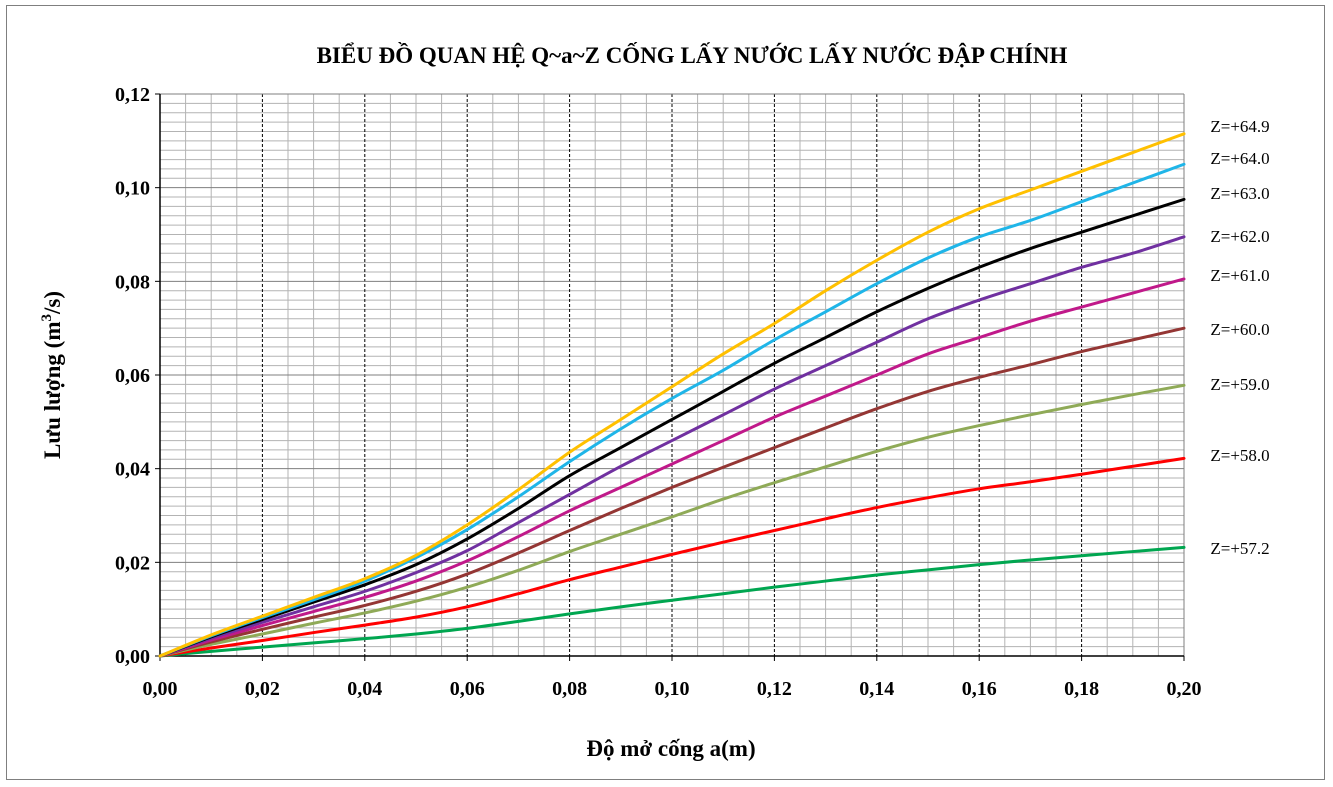 This screenshot has height=787, width=1333. What do you see at coordinates (52, 303) in the screenshot?
I see `y-axis-label-tail: /s)` at bounding box center [52, 303].